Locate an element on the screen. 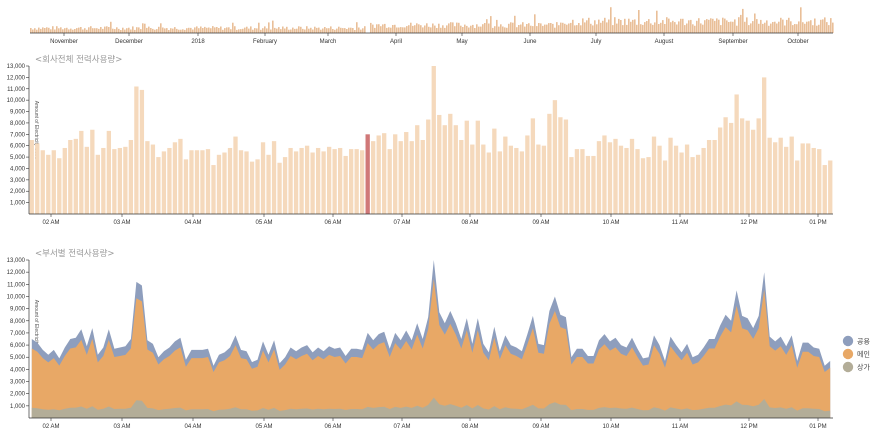  overview-tick-label: December is located at coordinates (129, 42).